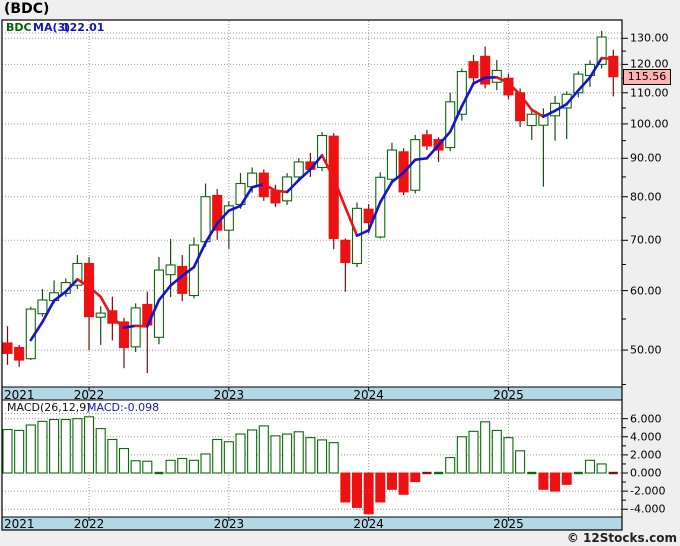  What do you see at coordinates (508, 524) in the screenshot?
I see `year-label: 2025` at bounding box center [508, 524].